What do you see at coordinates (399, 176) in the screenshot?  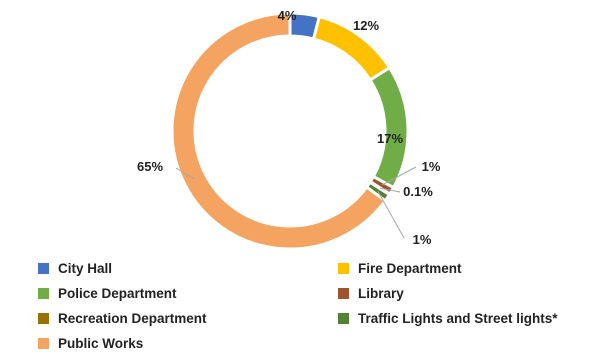 I see `leader-line-library` at bounding box center [399, 176].